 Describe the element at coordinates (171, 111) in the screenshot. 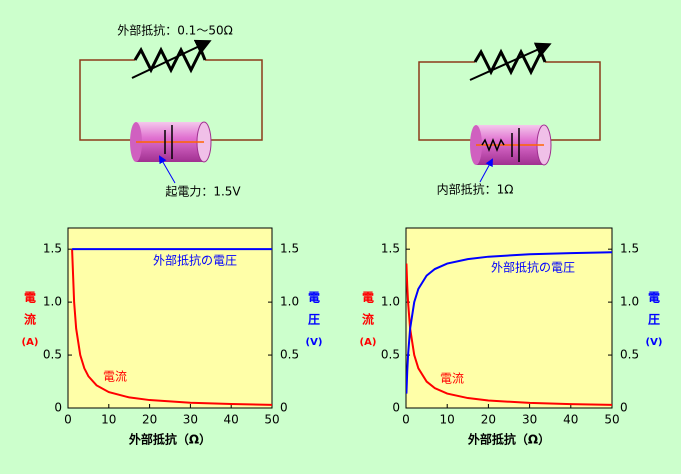

I see `circuit-left: 外部抵抗：0.1～50Ω 起電力：1.5V` at that location.